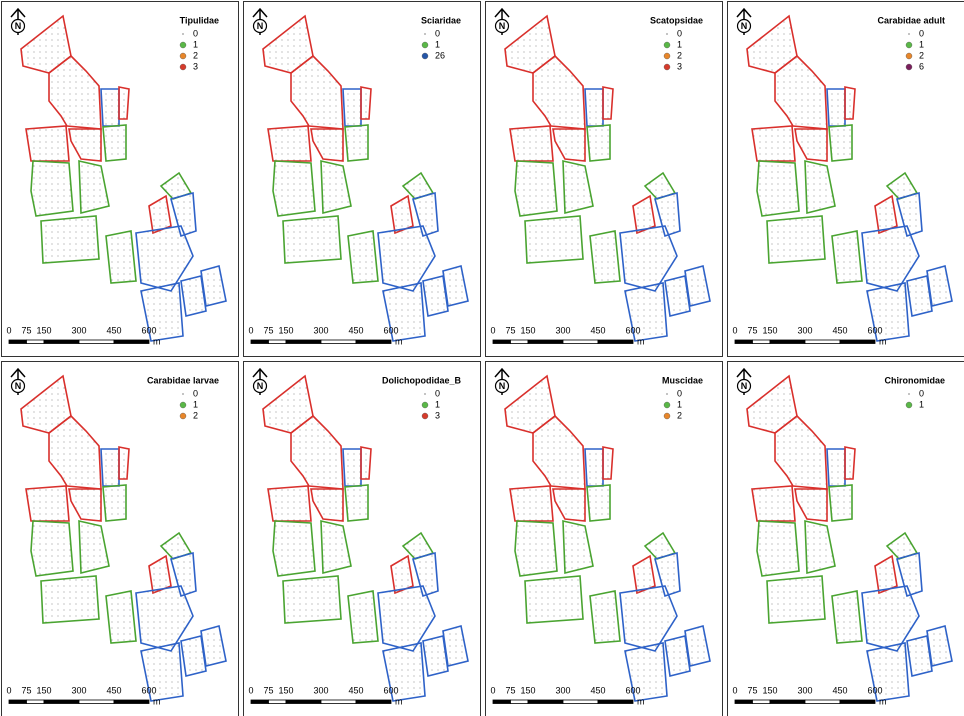 This screenshot has height=716, width=964. What do you see at coordinates (148, 330) in the screenshot?
I see `scale-label: 600` at bounding box center [148, 330].